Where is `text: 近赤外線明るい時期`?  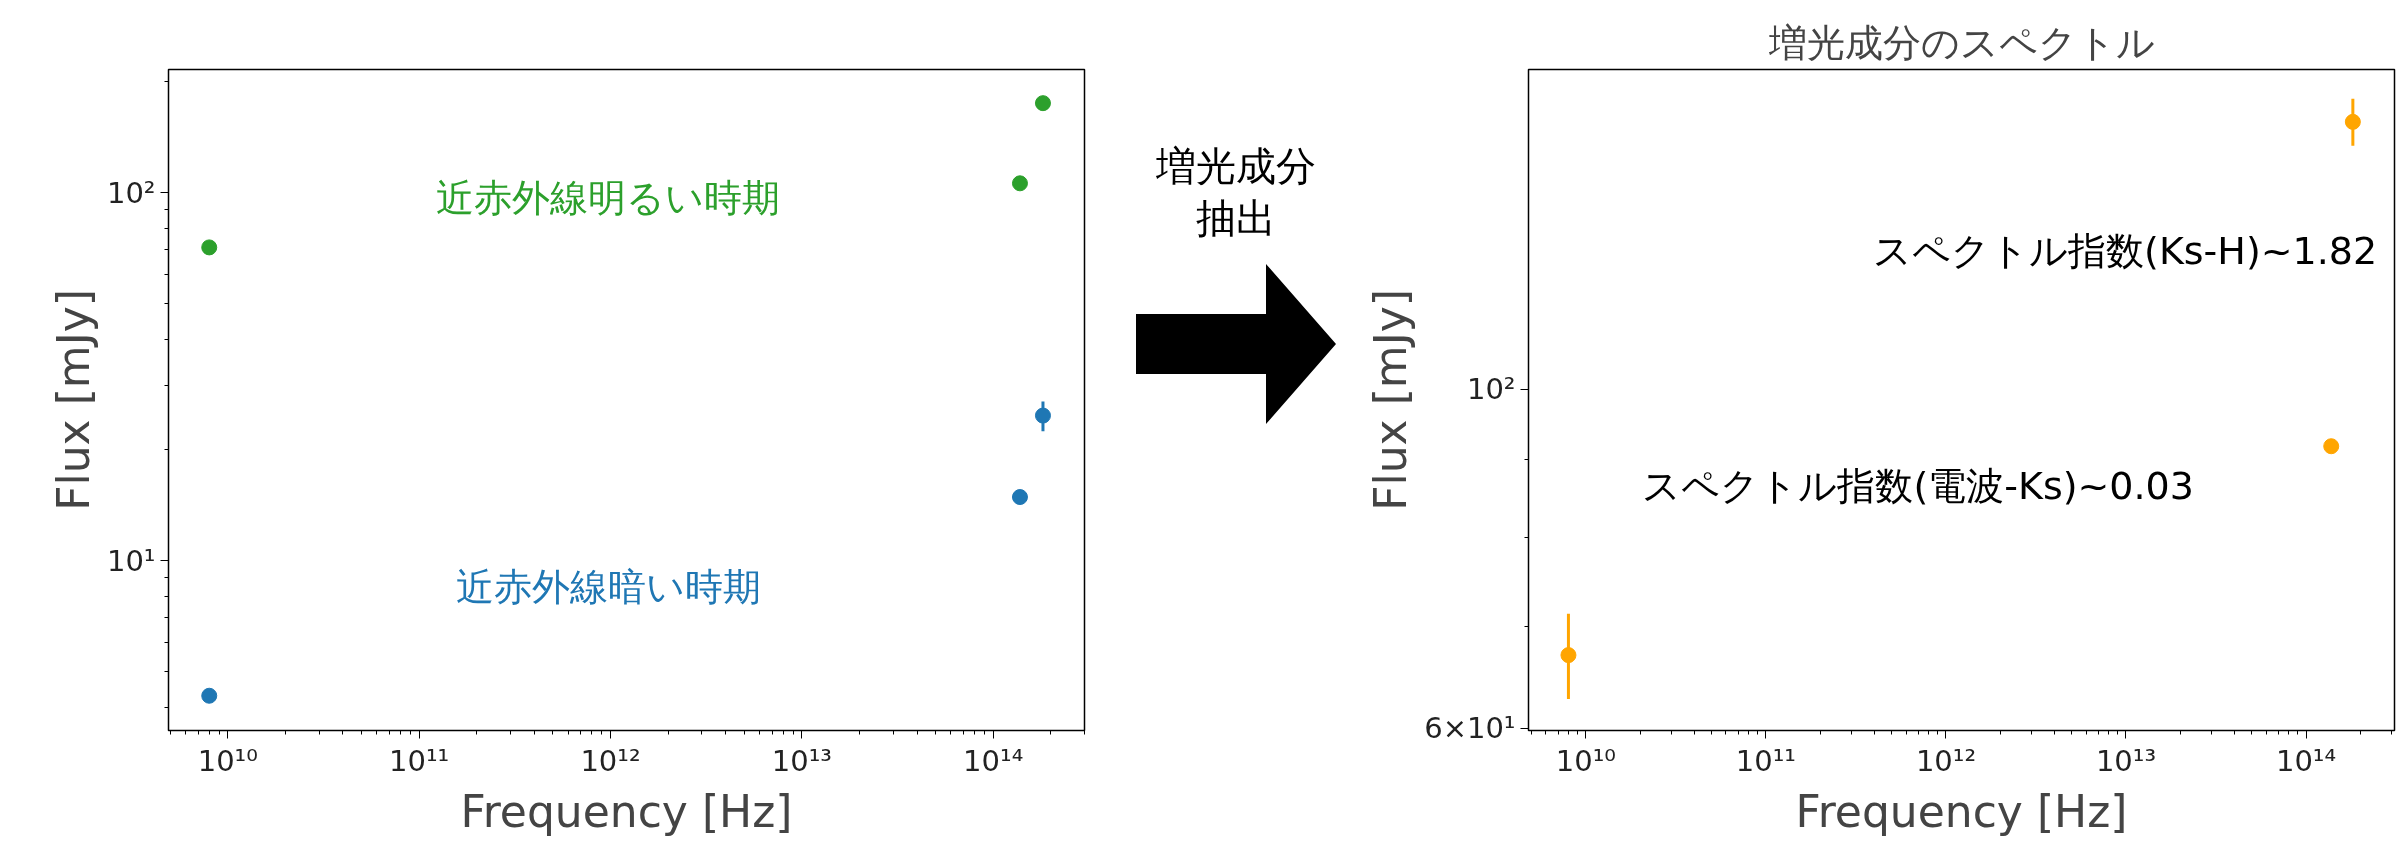 text: 近赤外線明るい時期 is located at coordinates (608, 198).